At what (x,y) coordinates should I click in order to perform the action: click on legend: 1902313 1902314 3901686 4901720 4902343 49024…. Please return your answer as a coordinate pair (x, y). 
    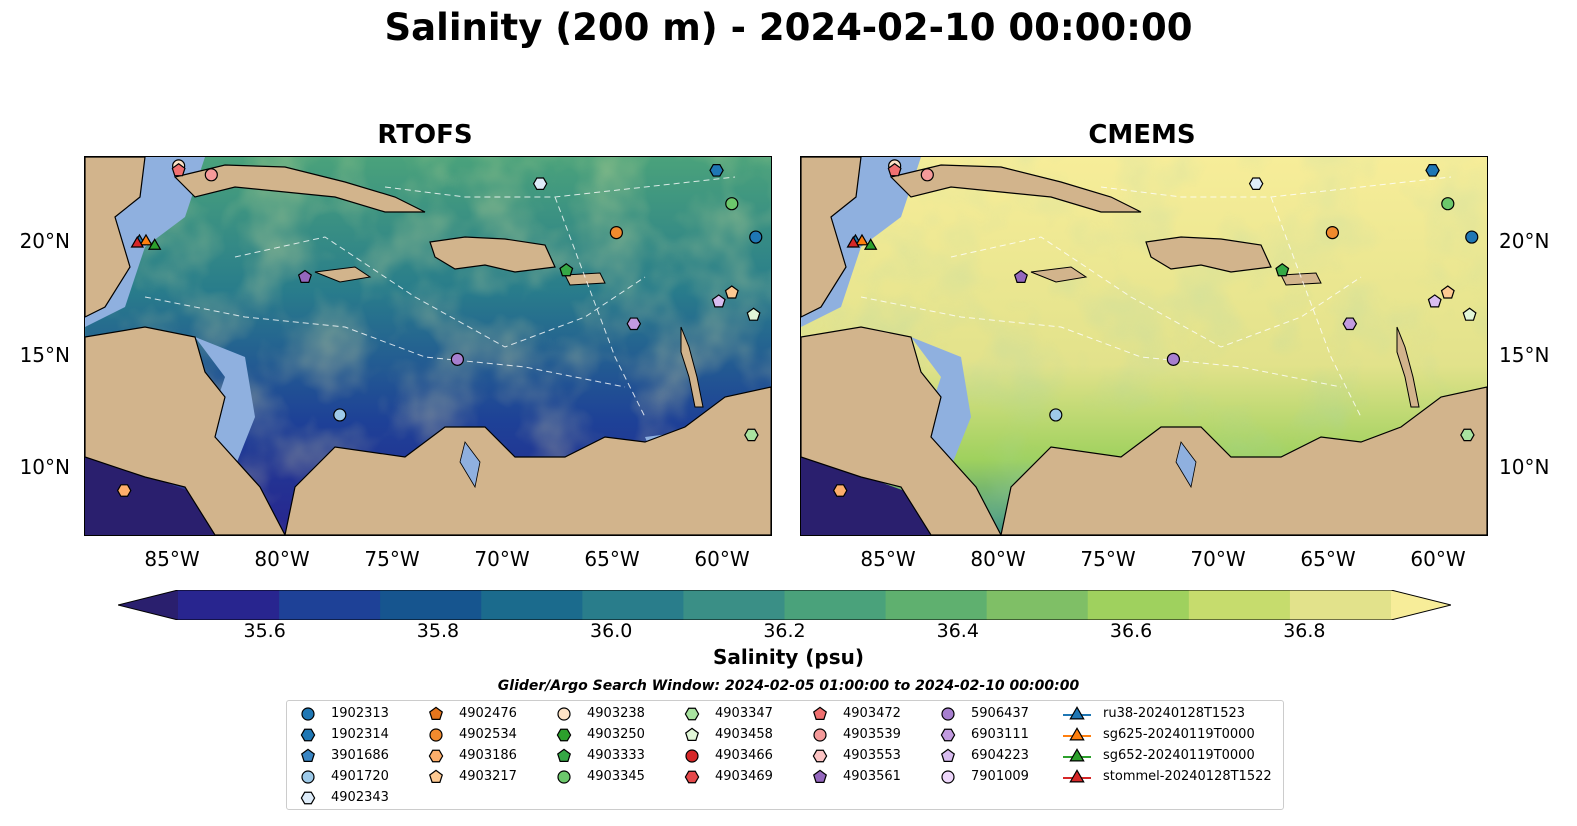
    Looking at the image, I should click on (785, 755).